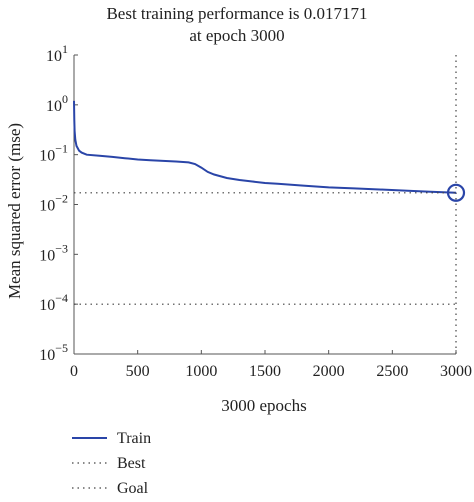 This screenshot has height=502, width=474. What do you see at coordinates (65, 99) in the screenshot?
I see `y-tick-exponent: 0` at bounding box center [65, 99].